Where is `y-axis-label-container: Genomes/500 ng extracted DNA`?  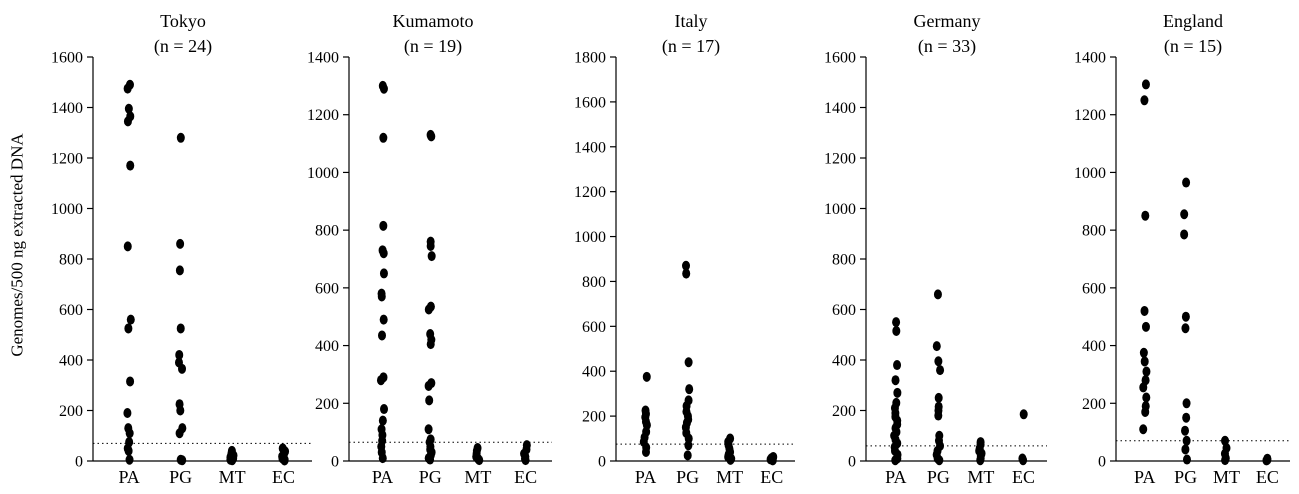 y-axis-label-container: Genomes/500 ng extracted DNA is located at coordinates (18, 245).